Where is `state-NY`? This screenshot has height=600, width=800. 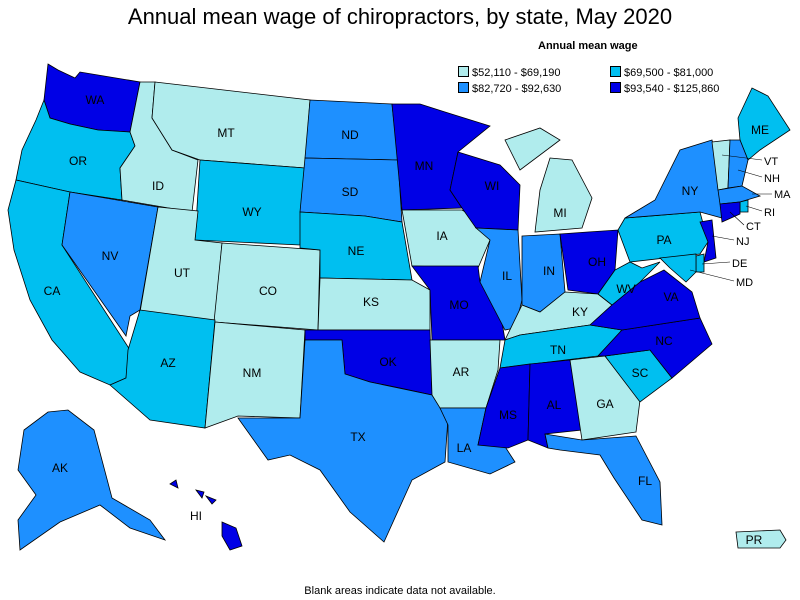 state-NY is located at coordinates (675, 179).